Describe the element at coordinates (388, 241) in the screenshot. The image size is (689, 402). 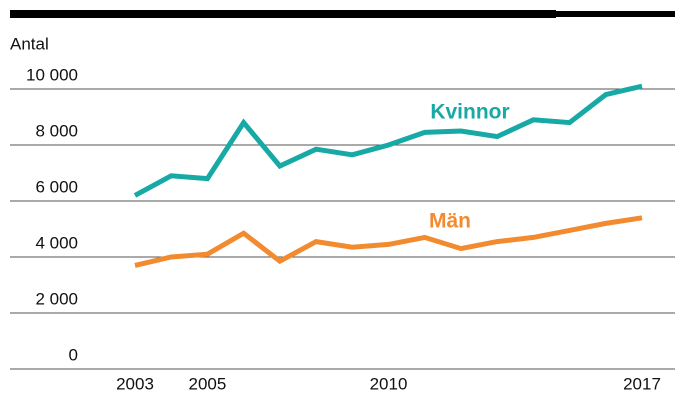
I see `series-line` at that location.